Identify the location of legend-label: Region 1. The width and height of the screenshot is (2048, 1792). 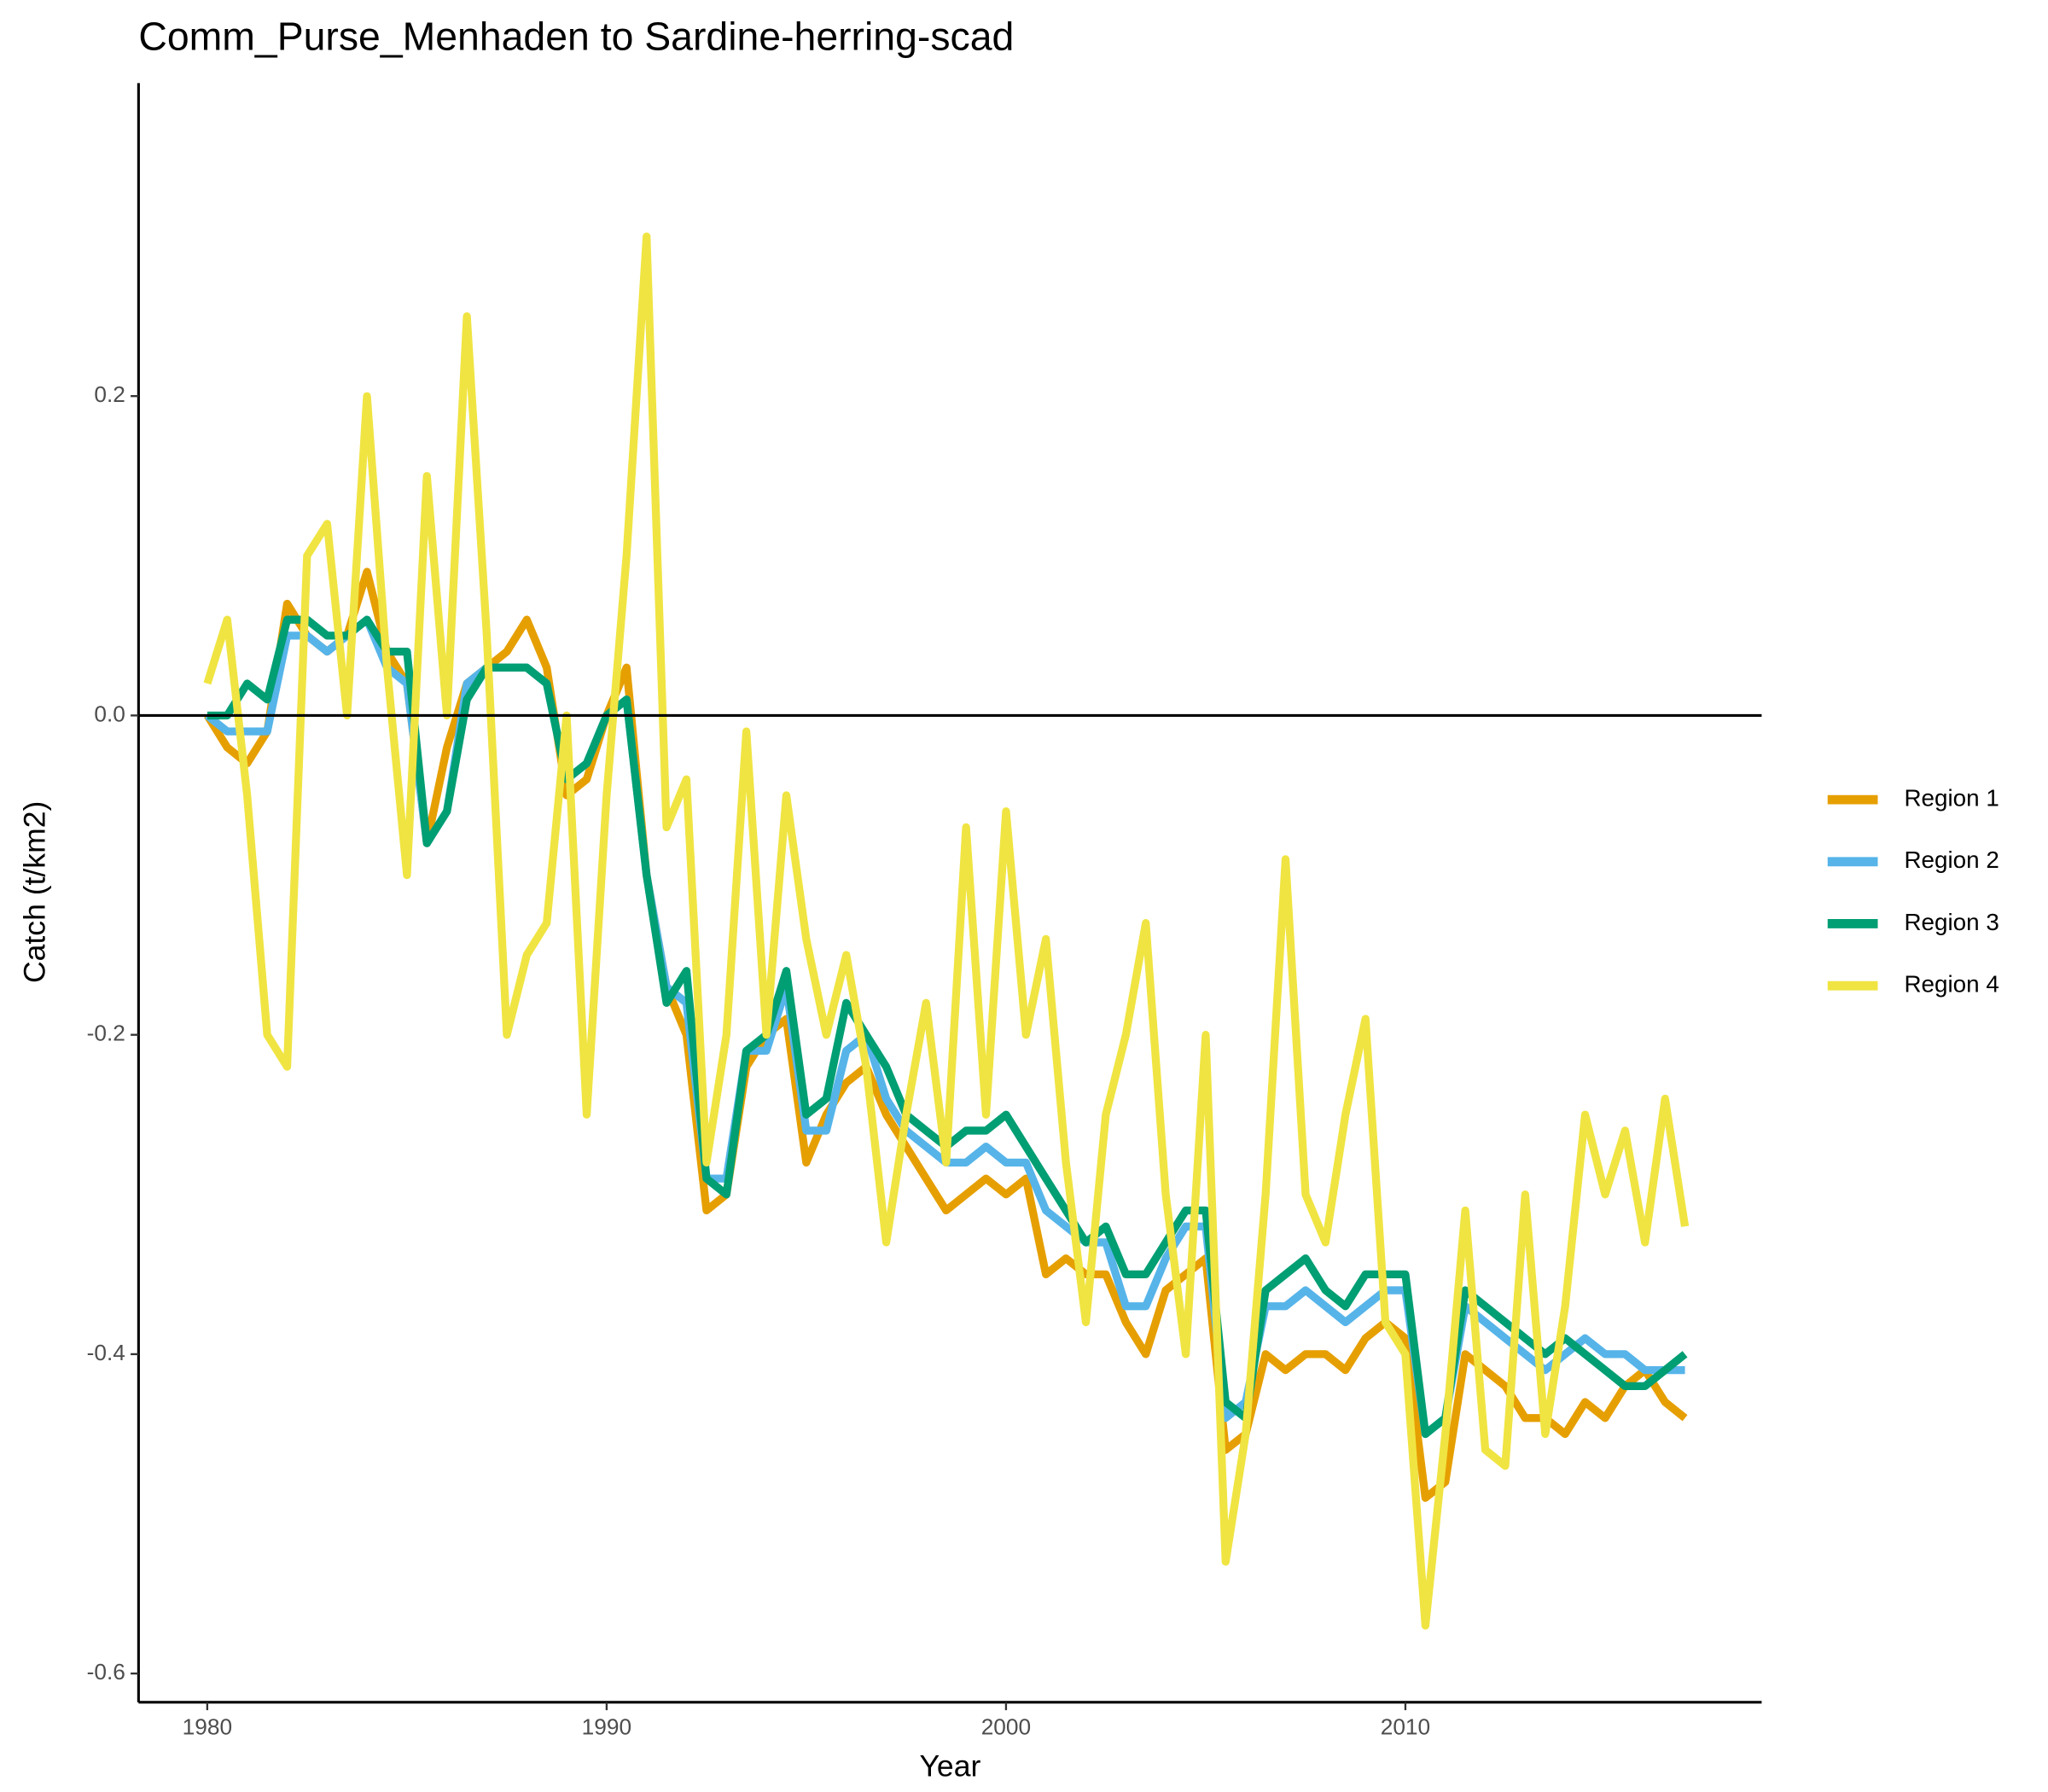
(1952, 797).